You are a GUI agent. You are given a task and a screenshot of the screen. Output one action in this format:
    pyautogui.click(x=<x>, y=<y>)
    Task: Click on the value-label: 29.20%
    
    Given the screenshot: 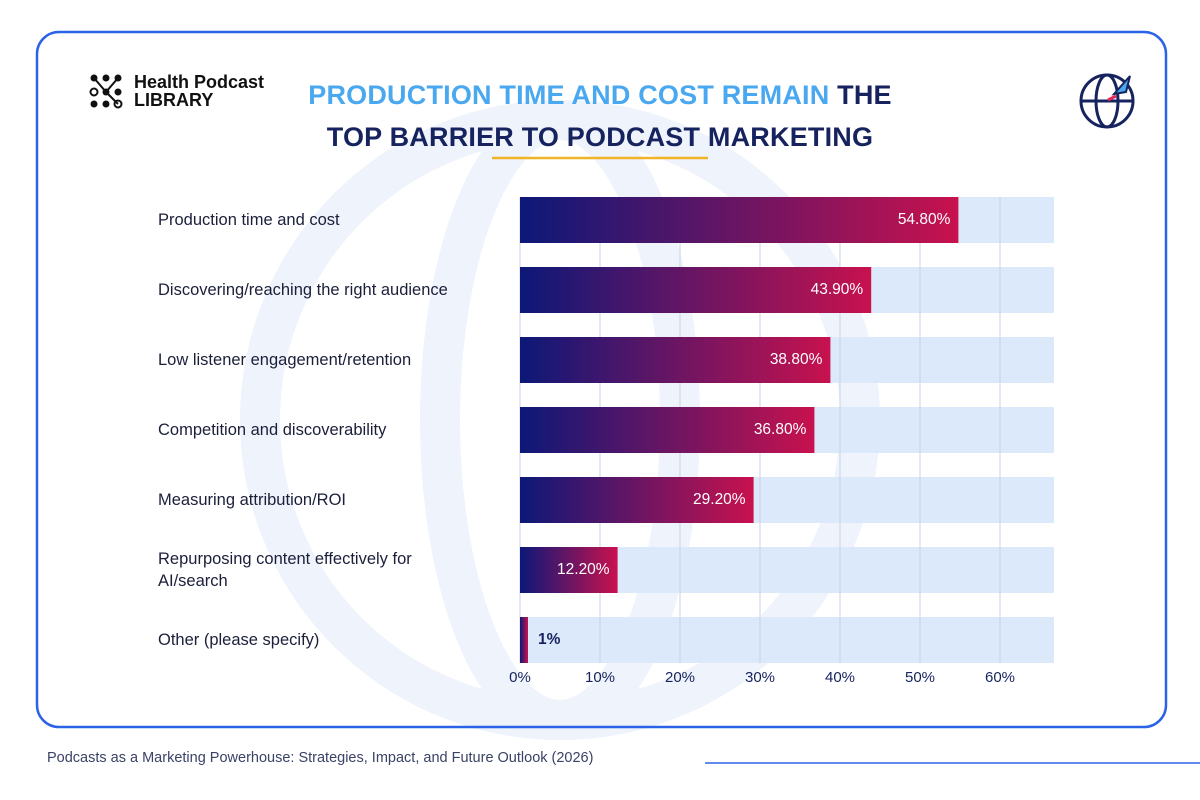 What is the action you would take?
    pyautogui.click(x=719, y=499)
    